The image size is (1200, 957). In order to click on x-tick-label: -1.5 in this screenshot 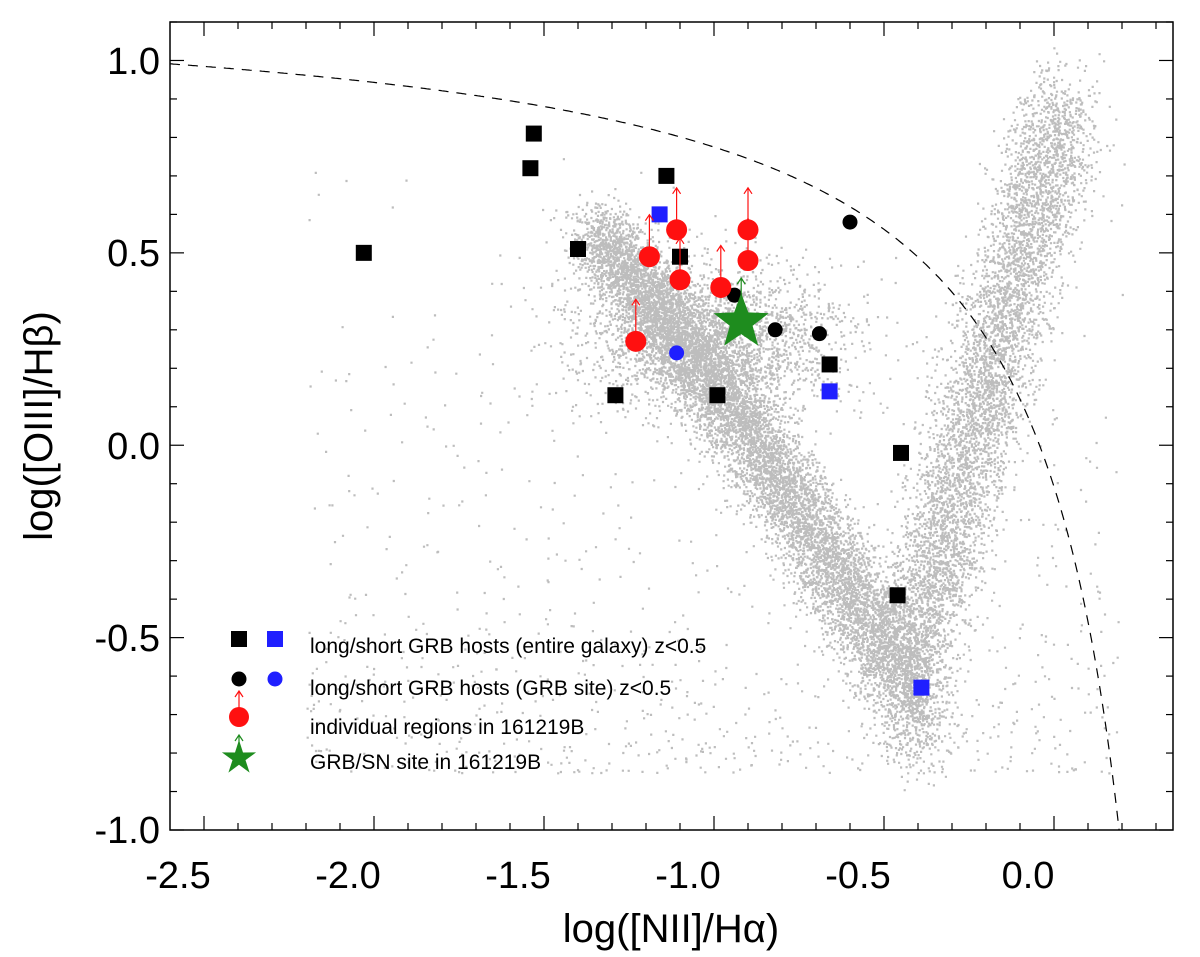, I will do `click(517, 876)`.